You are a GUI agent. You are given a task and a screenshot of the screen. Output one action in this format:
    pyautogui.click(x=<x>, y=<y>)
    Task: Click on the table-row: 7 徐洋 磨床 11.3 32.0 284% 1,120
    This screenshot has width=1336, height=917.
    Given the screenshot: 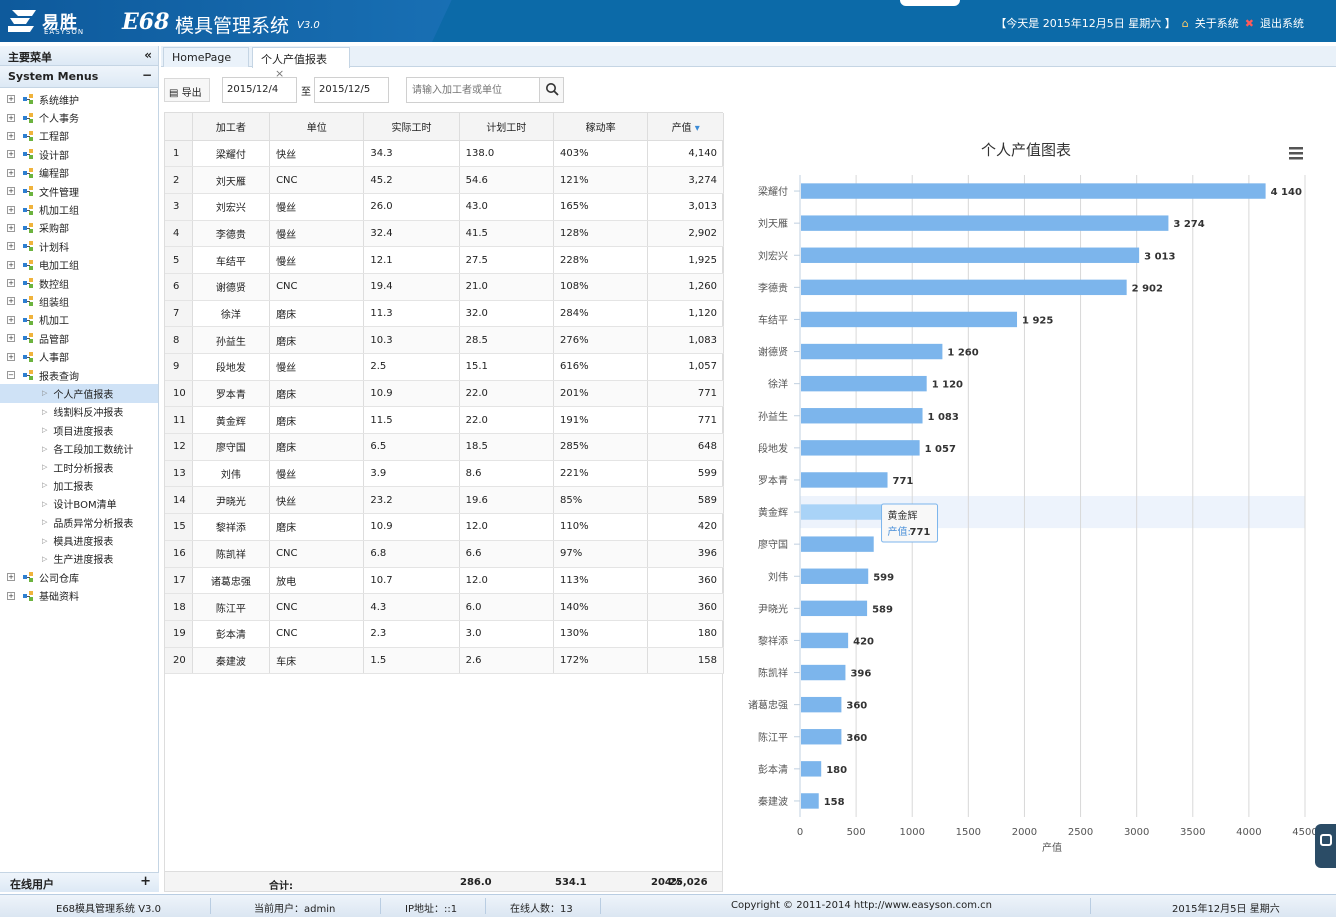 What is the action you would take?
    pyautogui.click(x=444, y=314)
    